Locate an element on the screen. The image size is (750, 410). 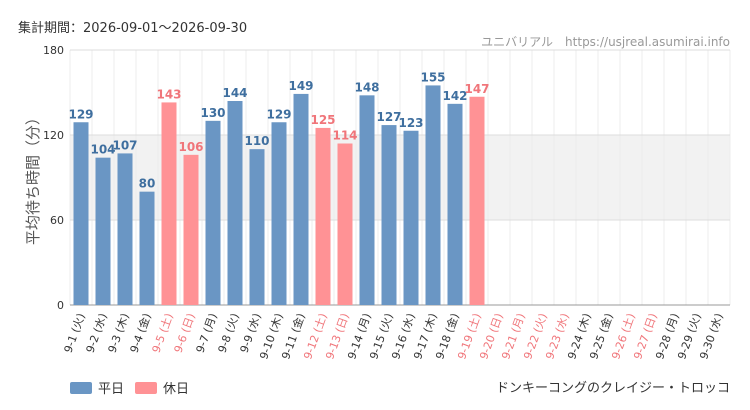
value-label-11: 149 is located at coordinates (300, 86).